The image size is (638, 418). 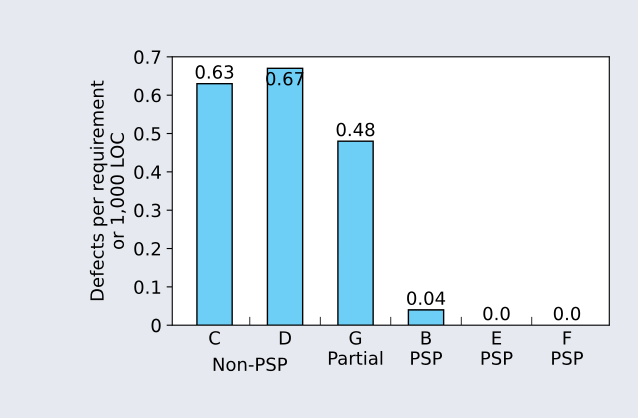 I want to click on y-tick-label: 0.4, so click(x=147, y=172).